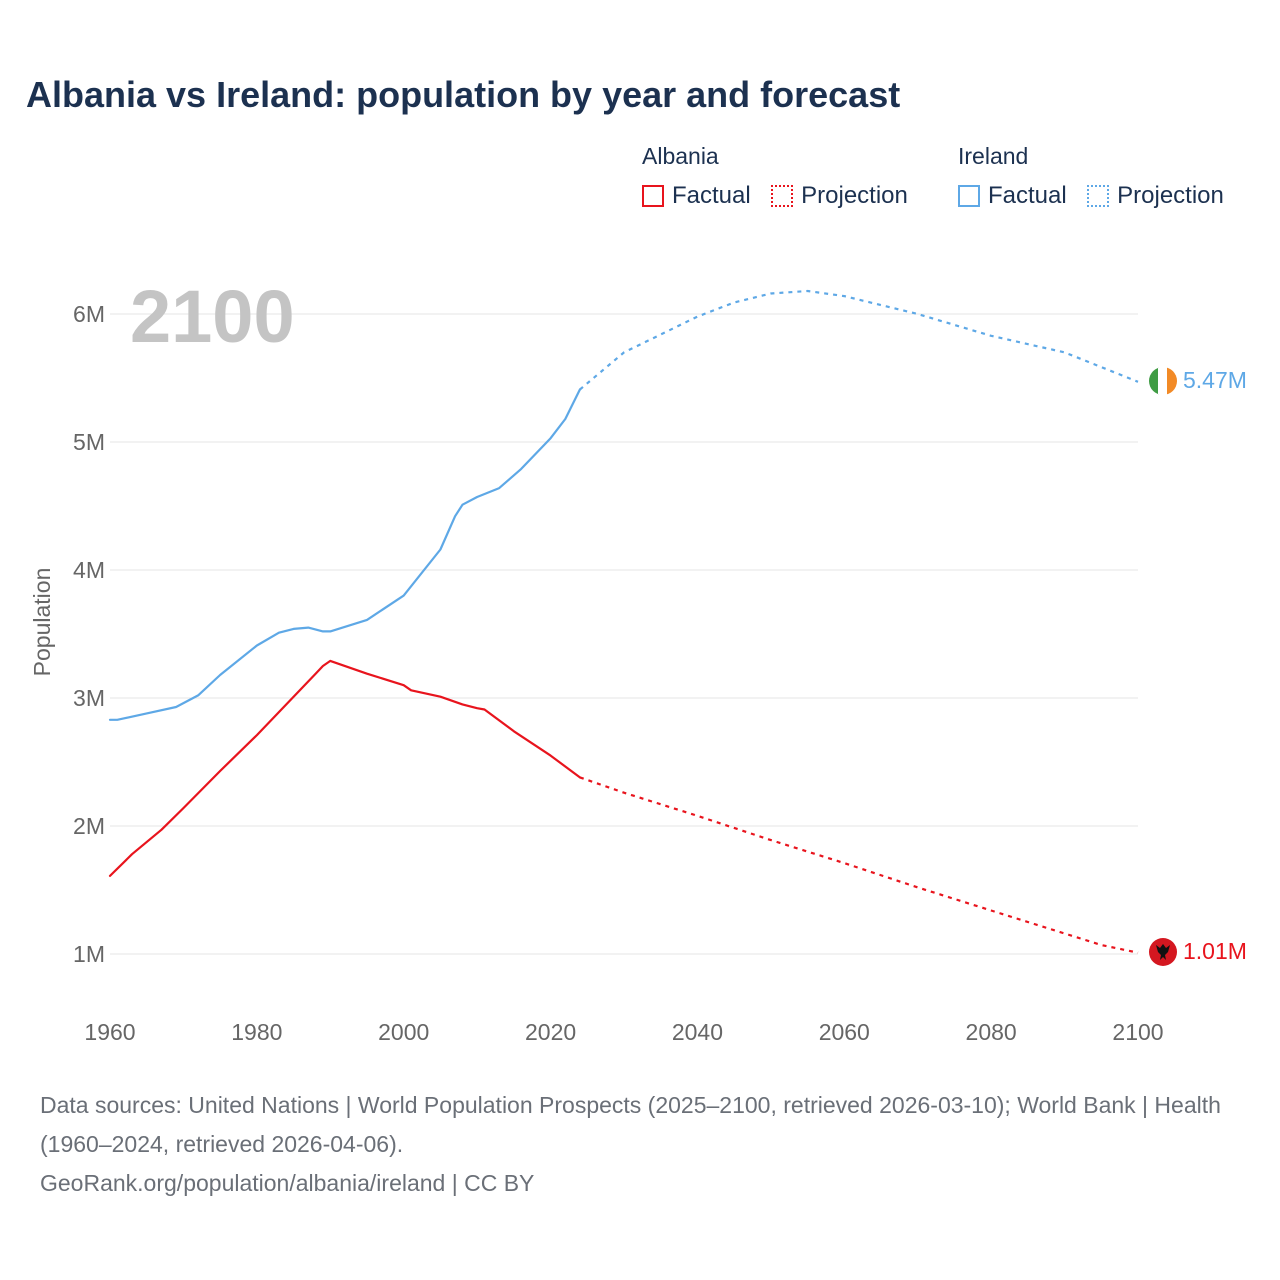 This screenshot has height=1280, width=1280. I want to click on albania-flag-icon, so click(1163, 952).